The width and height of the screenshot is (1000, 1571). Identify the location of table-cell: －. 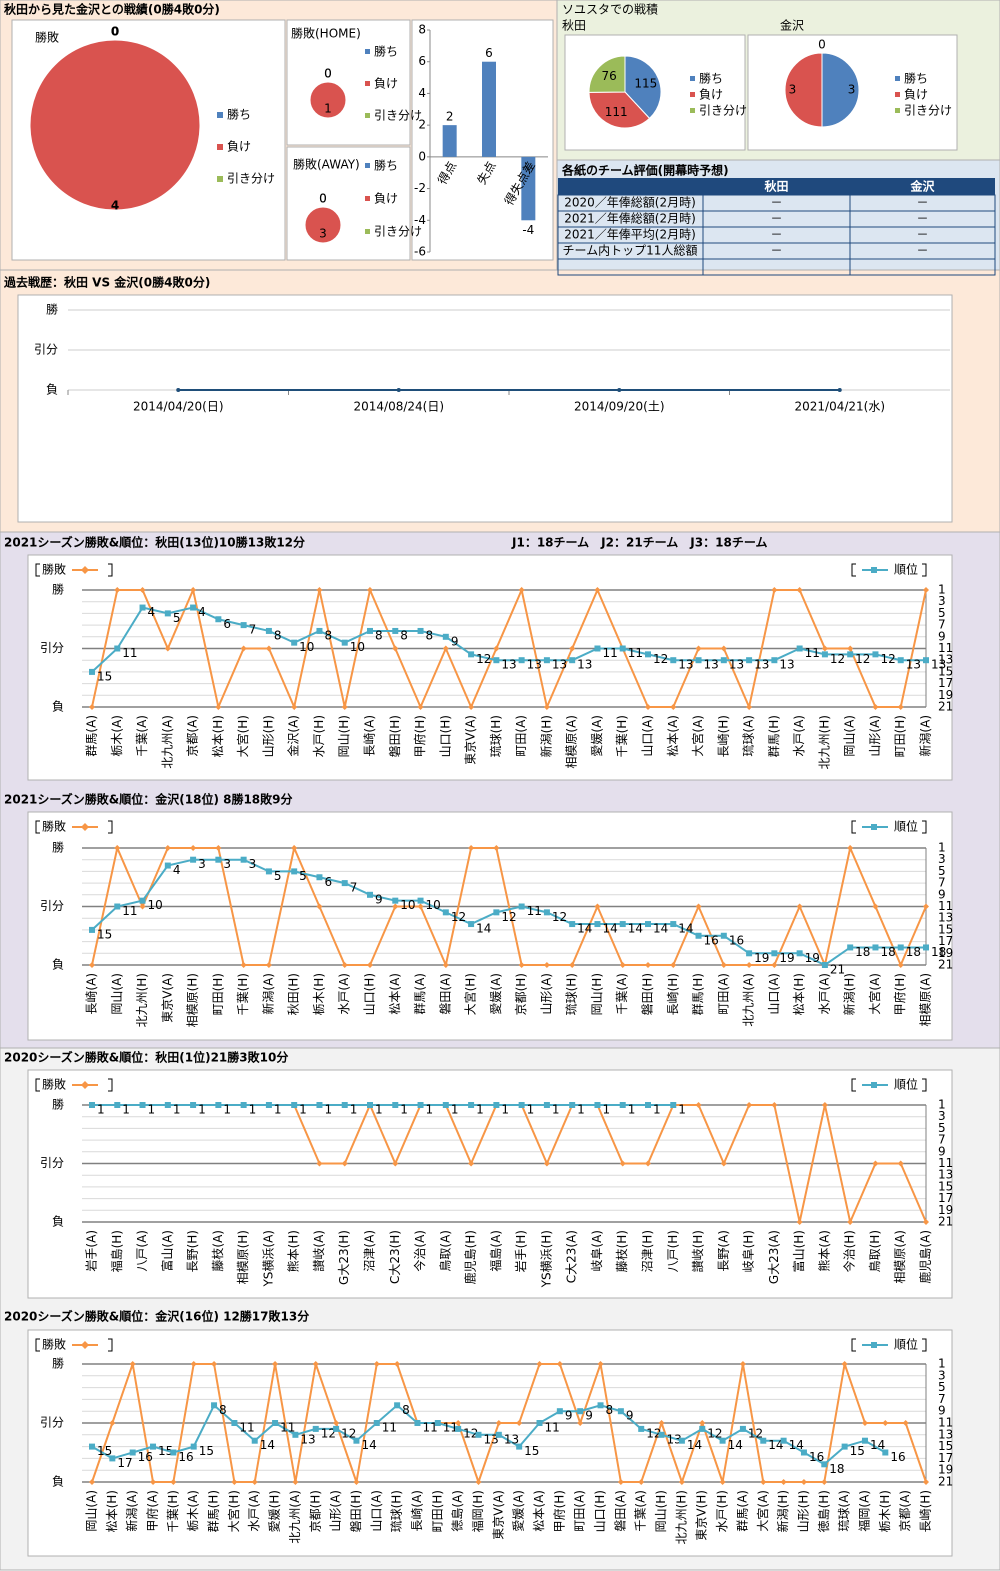
(922, 251).